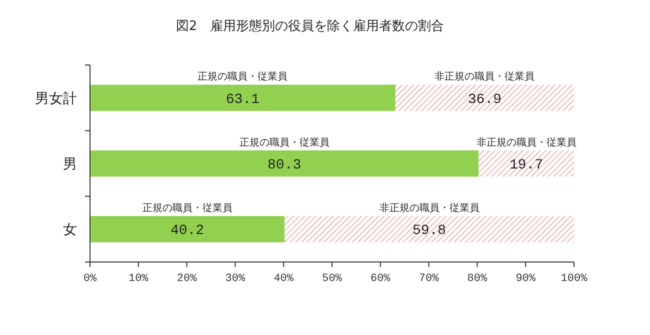 The image size is (650, 335). I want to click on data-label: 19.7, so click(527, 166).